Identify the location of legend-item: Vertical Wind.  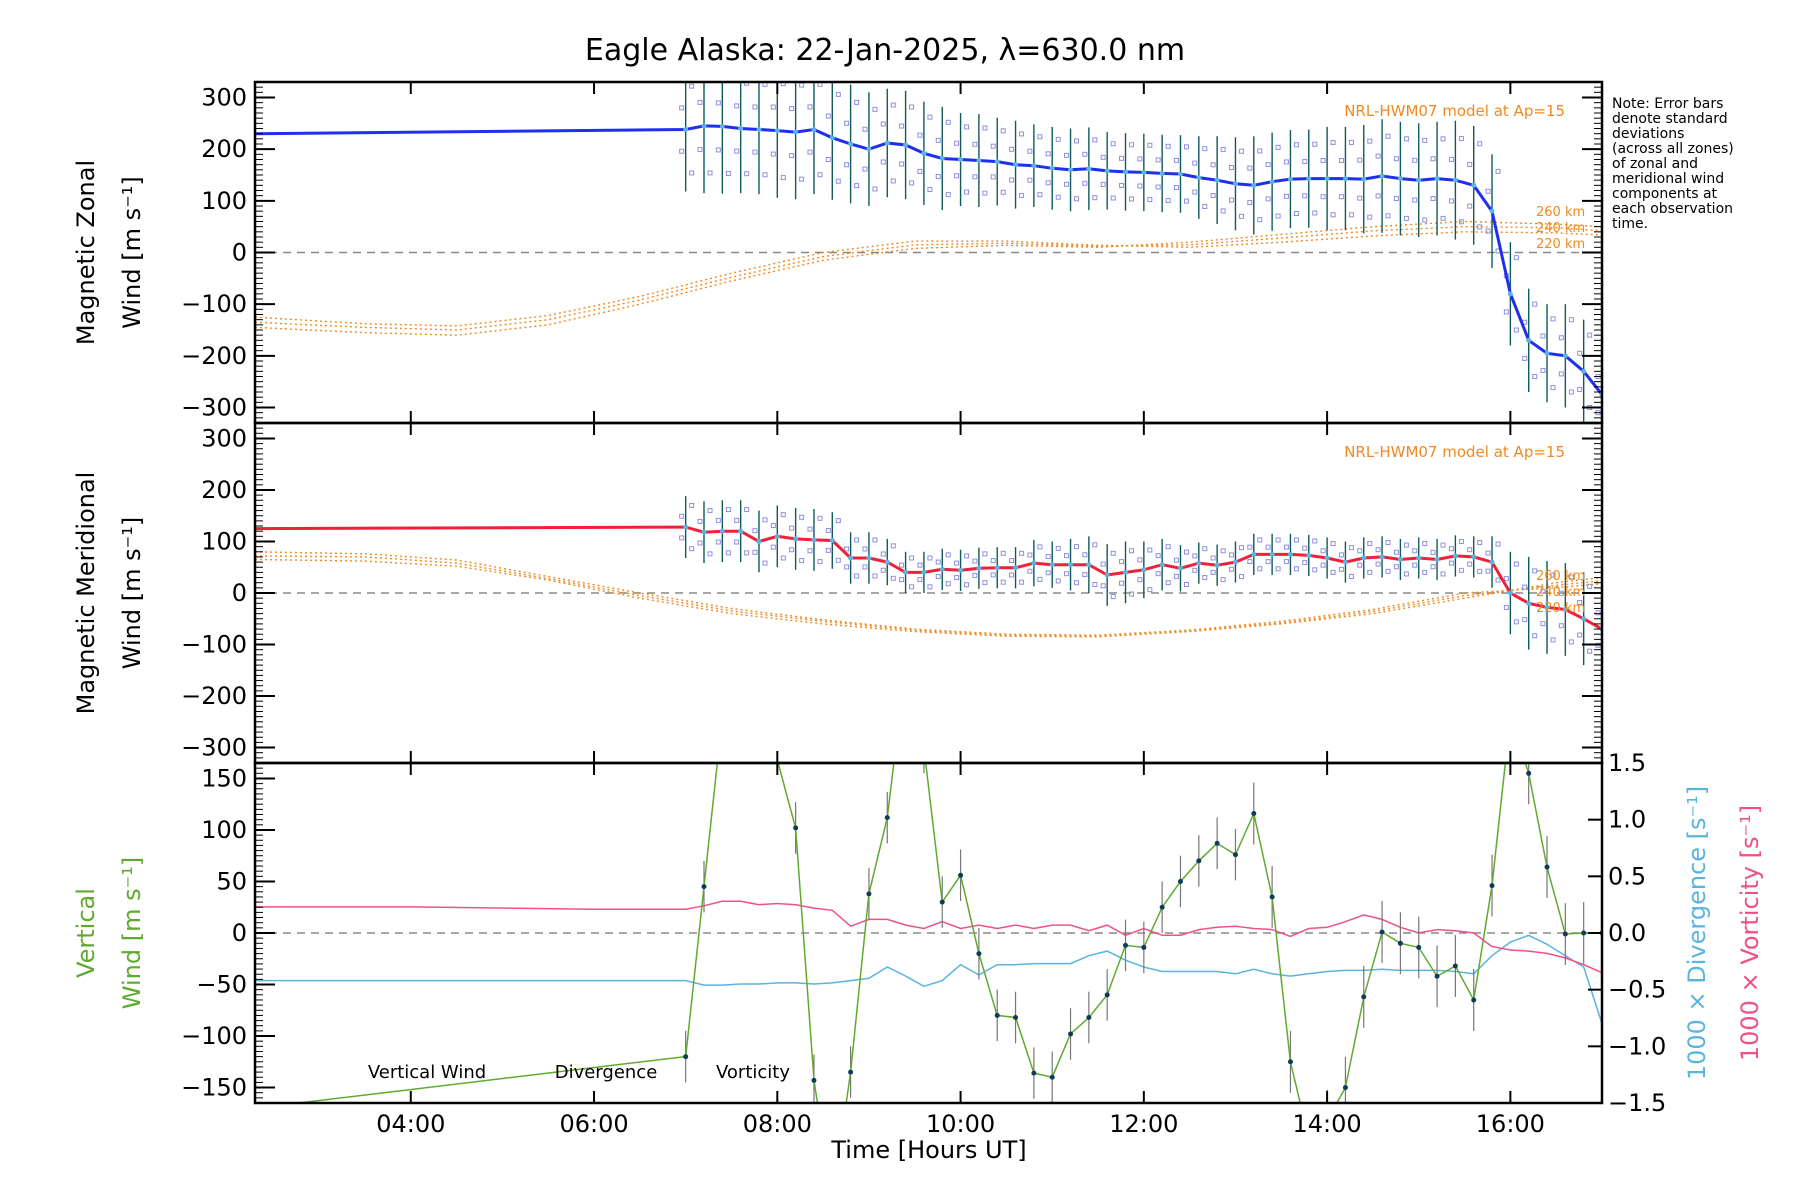
(427, 1072).